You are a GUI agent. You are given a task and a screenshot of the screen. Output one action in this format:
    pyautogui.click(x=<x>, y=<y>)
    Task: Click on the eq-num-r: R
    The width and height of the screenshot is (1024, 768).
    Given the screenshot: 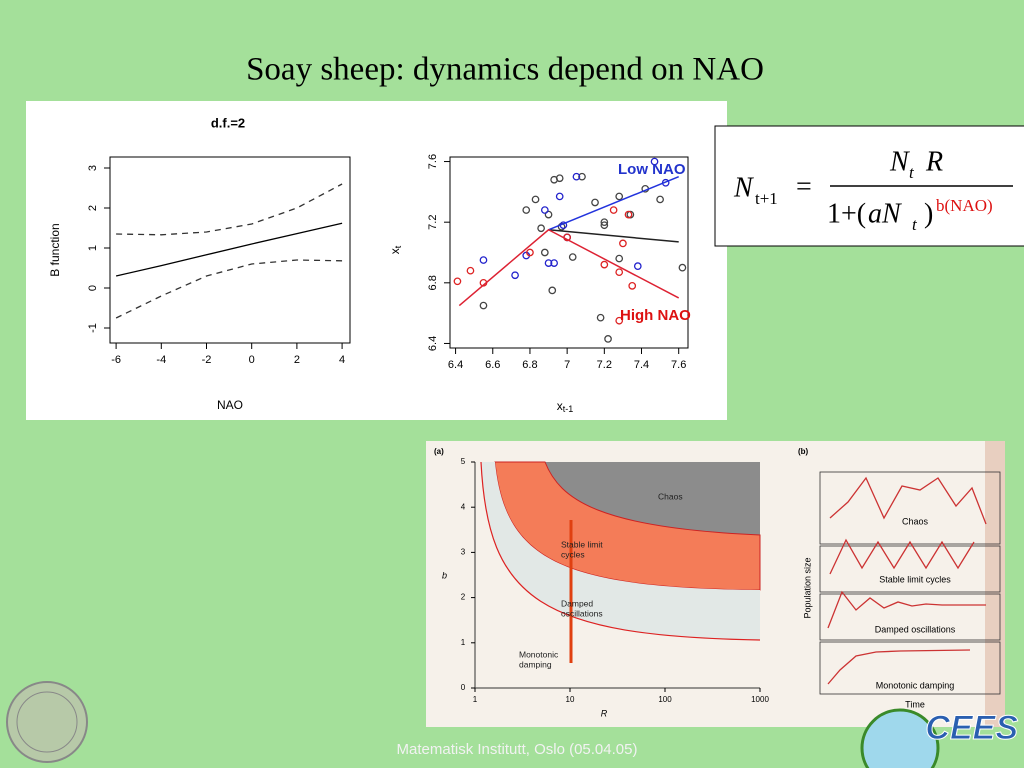 What is the action you would take?
    pyautogui.click(x=934, y=161)
    